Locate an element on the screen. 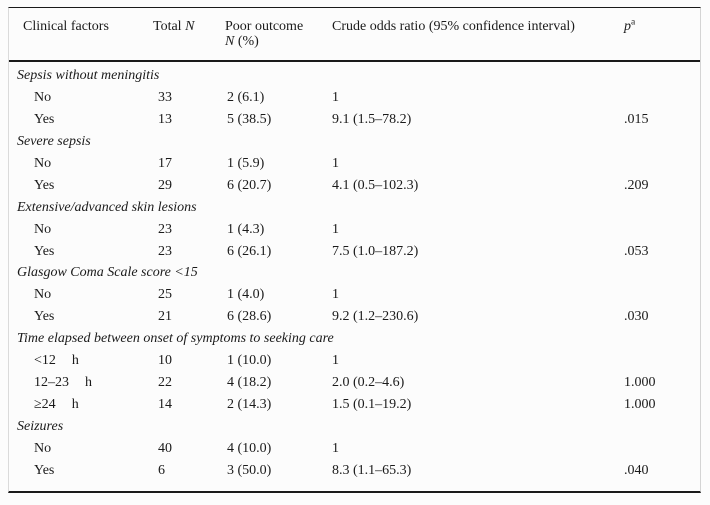 The height and width of the screenshot is (505, 710). total-n-cell: 6 is located at coordinates (161, 470).